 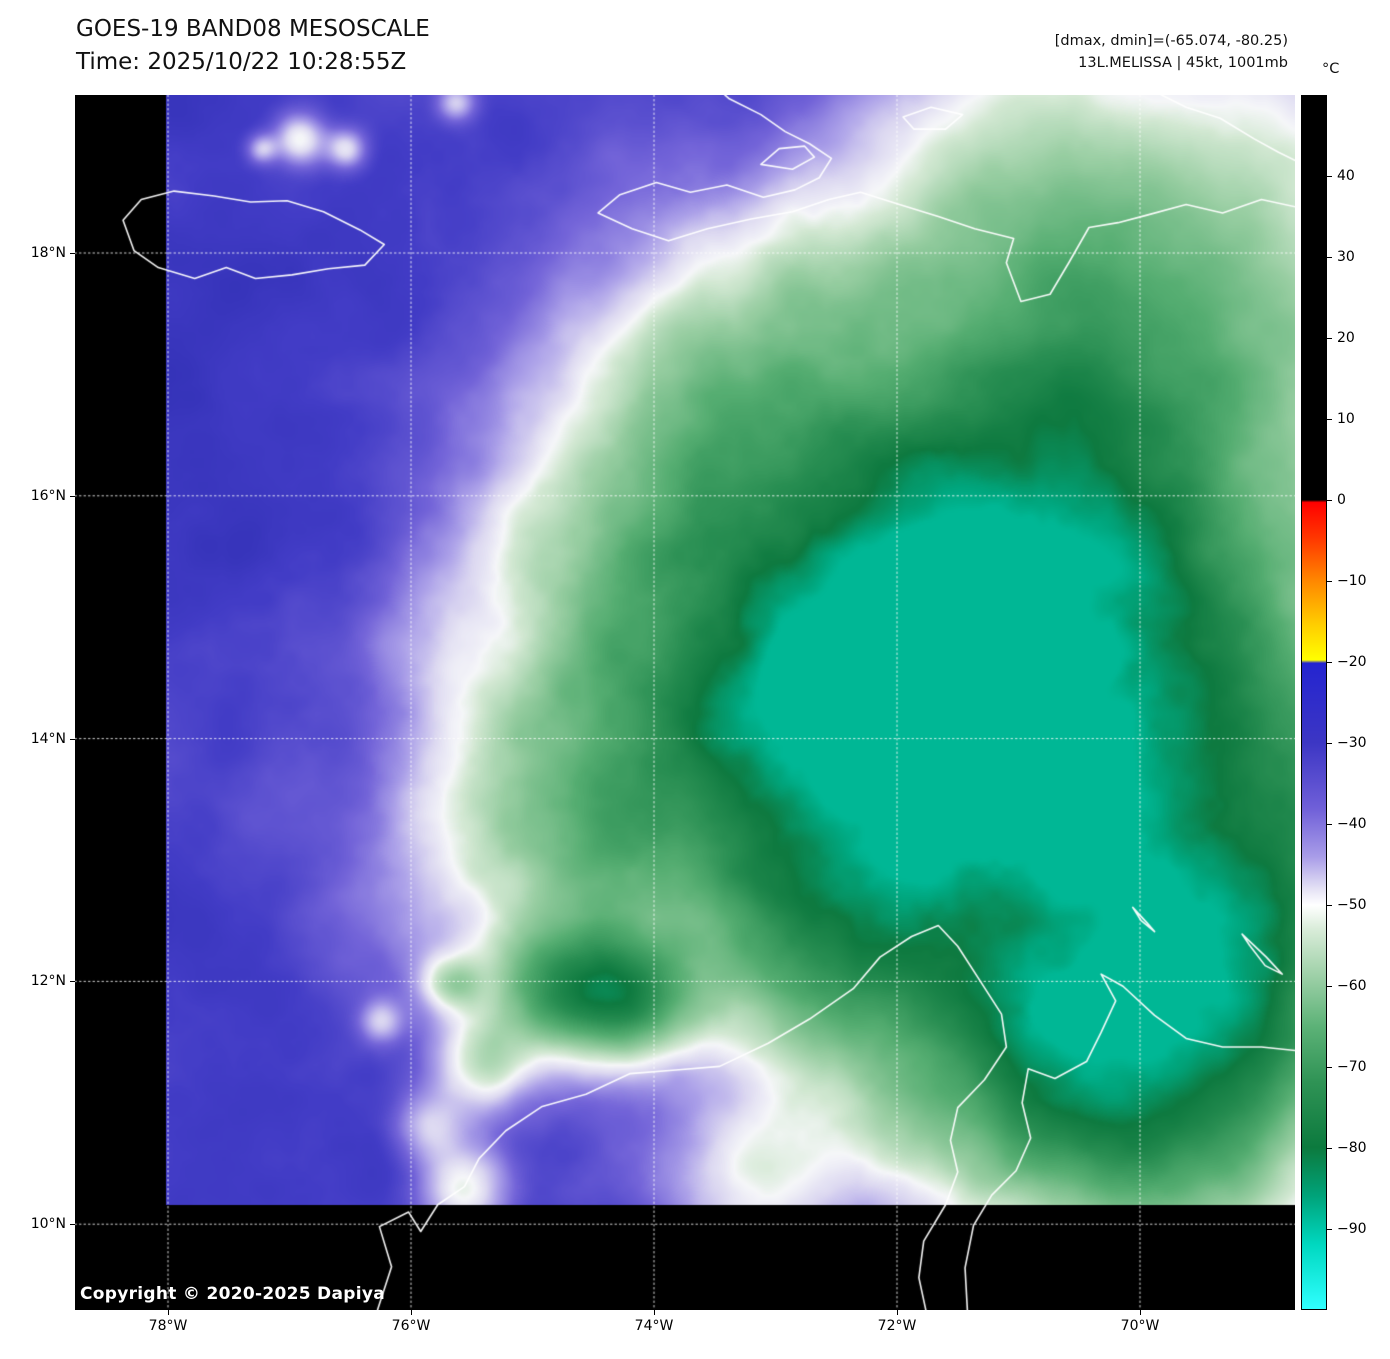 I want to click on colorbar-tick-label: −70, so click(x=1352, y=1067).